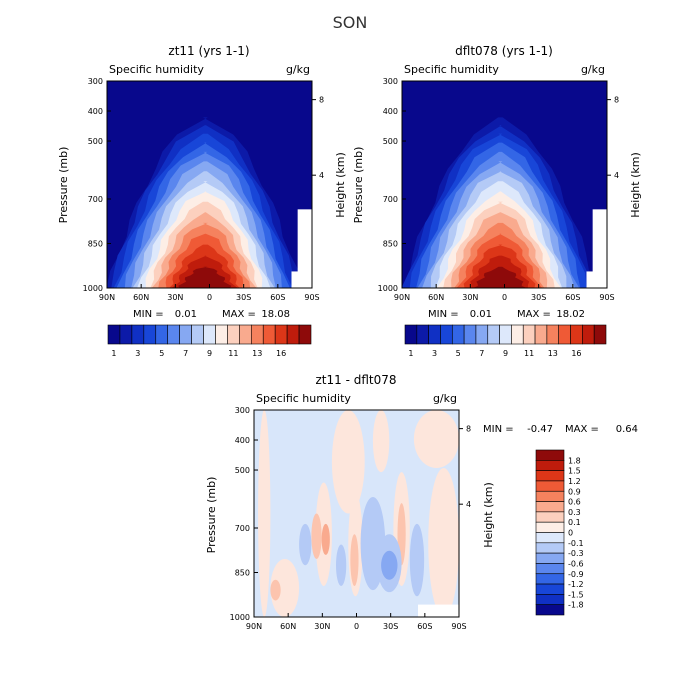 Image resolution: width=700 pixels, height=700 pixels. What do you see at coordinates (358, 185) in the screenshot?
I see `y-axis-label: Pressure (mb)` at bounding box center [358, 185].